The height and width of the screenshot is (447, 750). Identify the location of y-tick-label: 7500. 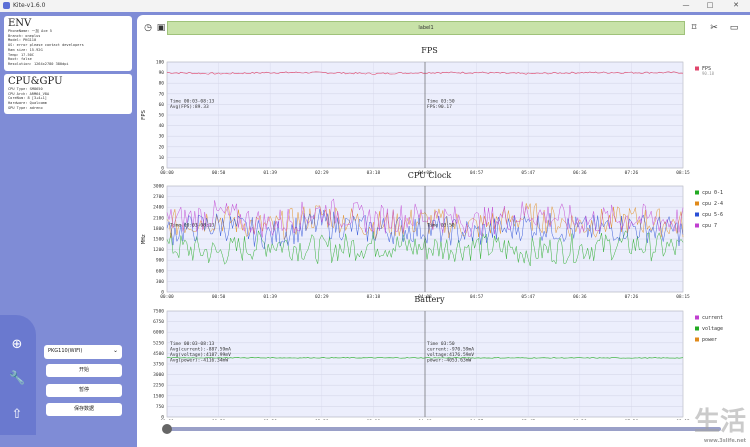
(158, 312).